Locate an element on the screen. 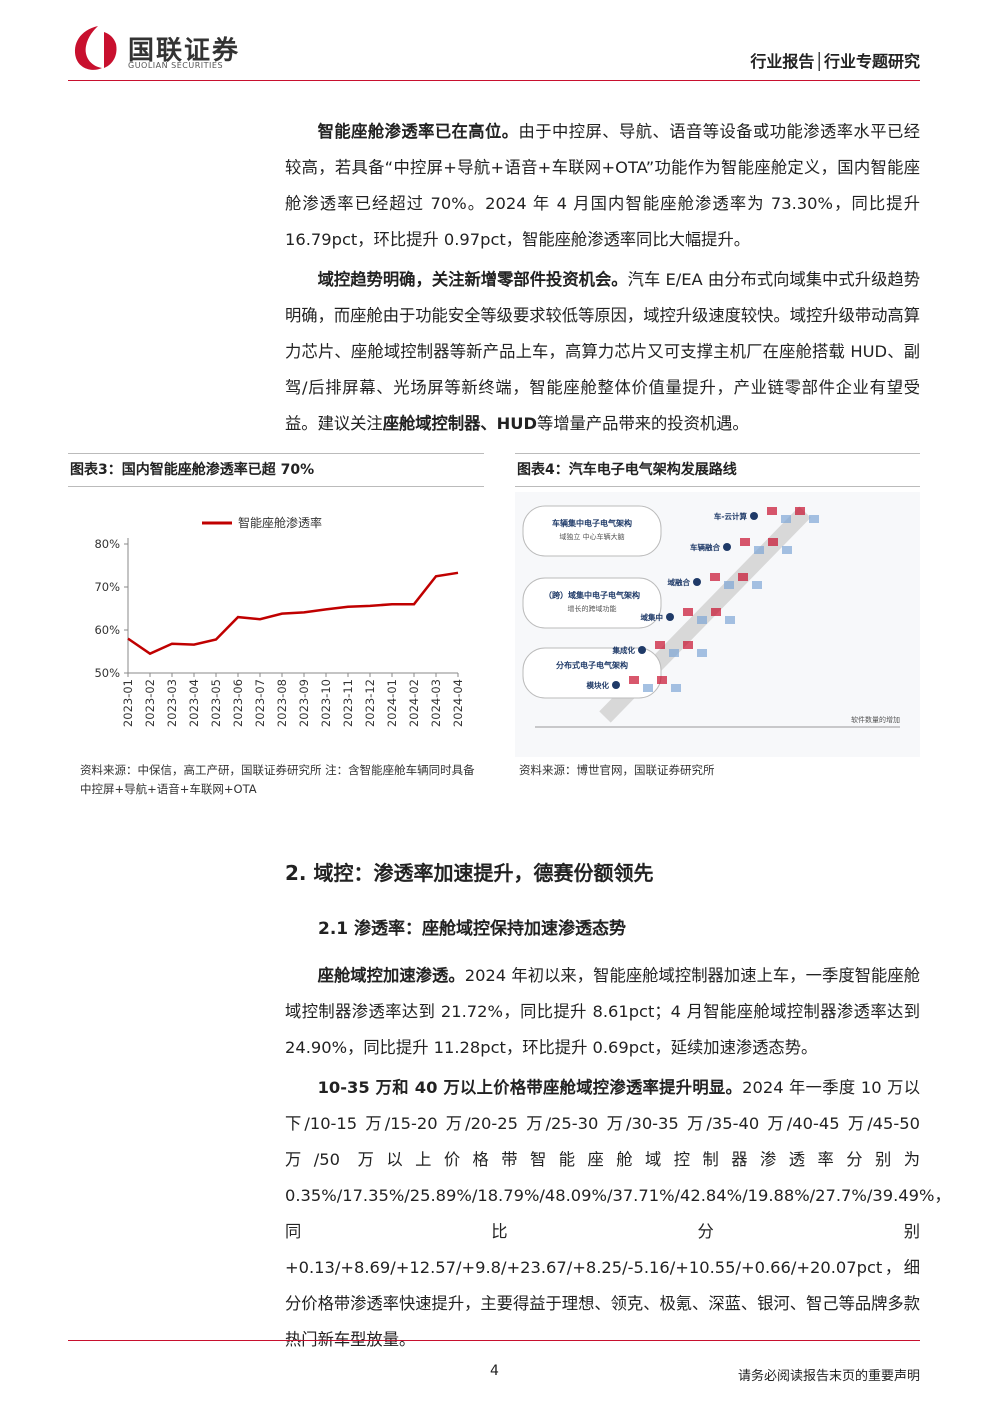 This screenshot has width=992, height=1403. subsection-heading: 2.1 渗透率：座舱域控保持加速渗透态势 is located at coordinates (472, 929).